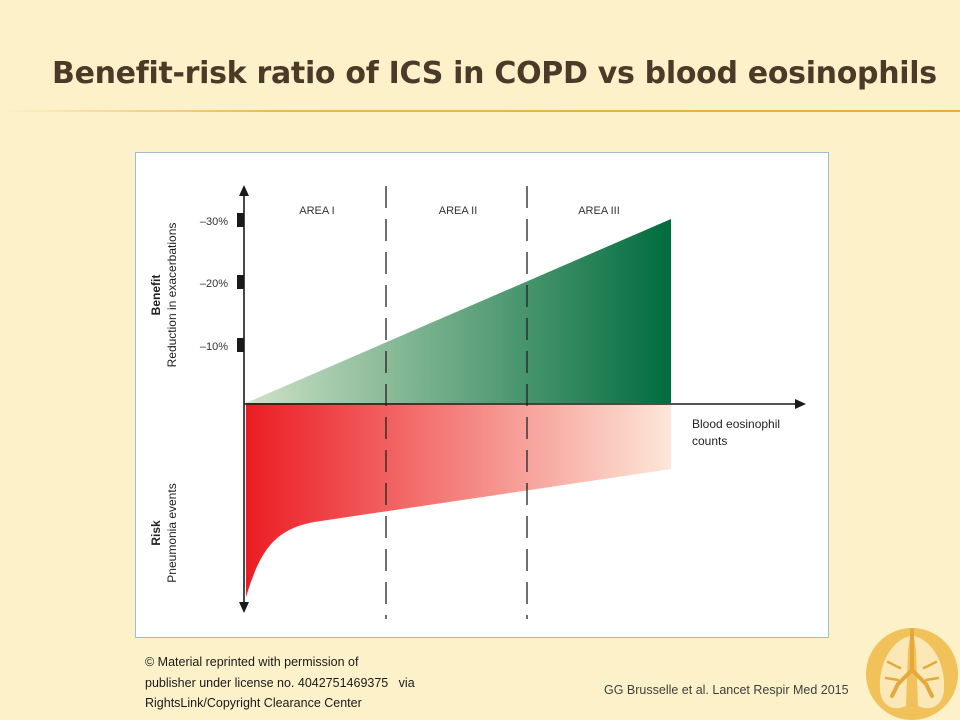 This screenshot has width=960, height=720. I want to click on benefit-area, so click(458, 311).